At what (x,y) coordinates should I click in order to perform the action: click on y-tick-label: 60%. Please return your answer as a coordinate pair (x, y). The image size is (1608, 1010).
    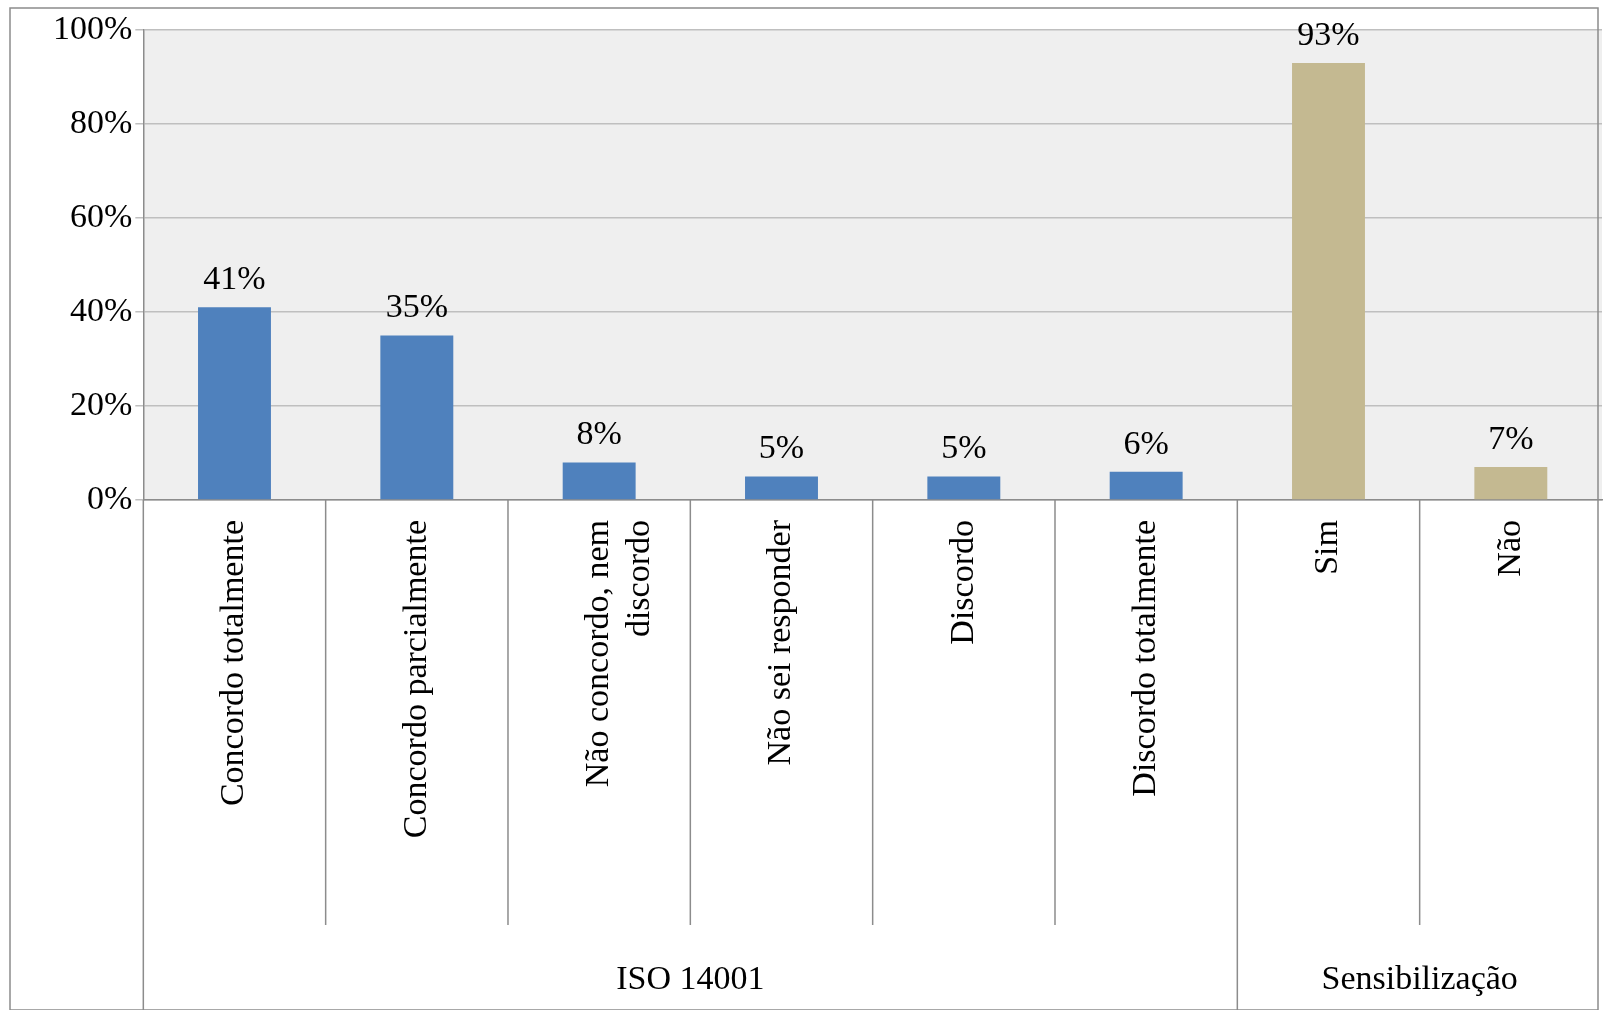
    Looking at the image, I should click on (101, 215).